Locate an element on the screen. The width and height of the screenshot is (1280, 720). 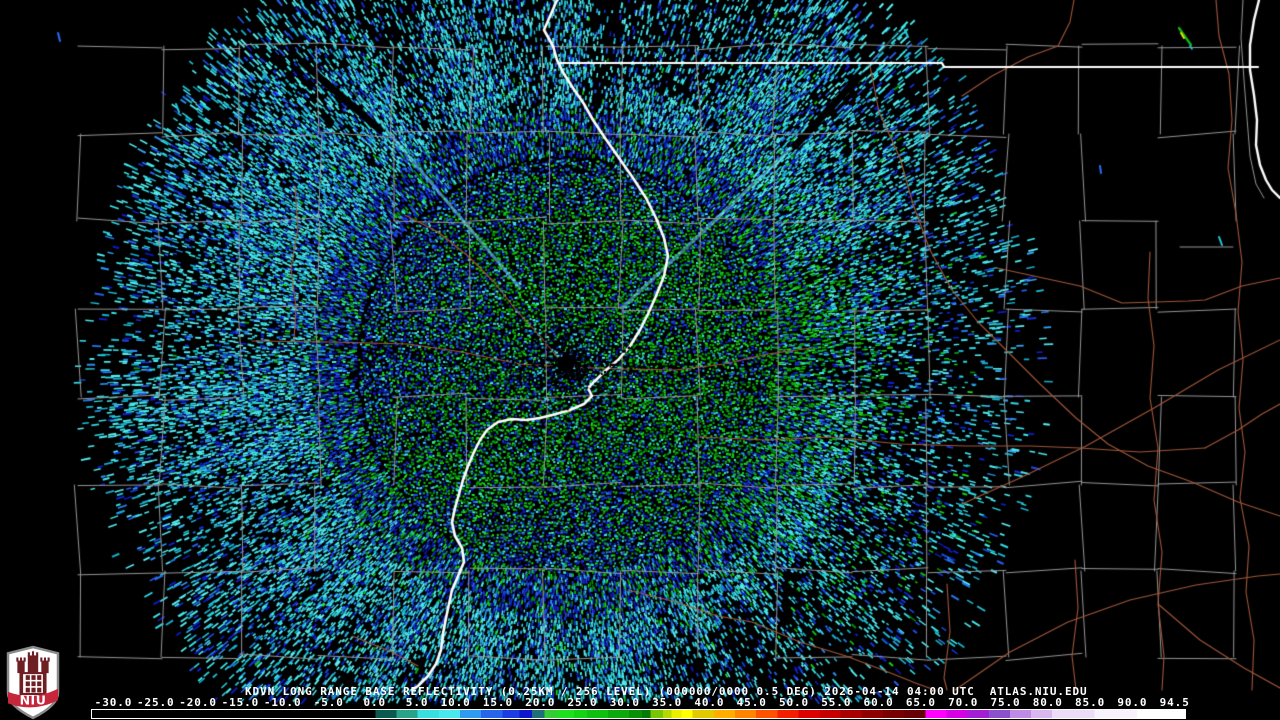
scale-label: 40.0 is located at coordinates (709, 702).